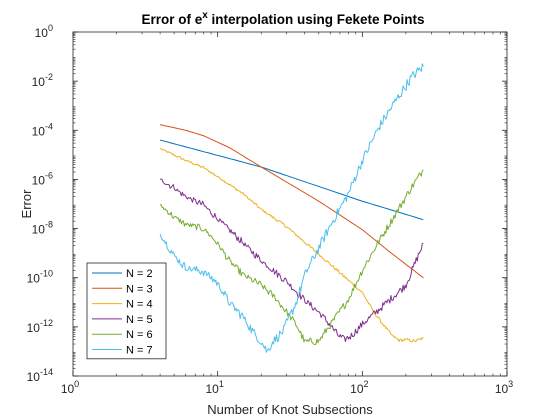 The height and width of the screenshot is (420, 560). Describe the element at coordinates (139, 351) in the screenshot. I see `legend-label-n7: N = 7` at that location.